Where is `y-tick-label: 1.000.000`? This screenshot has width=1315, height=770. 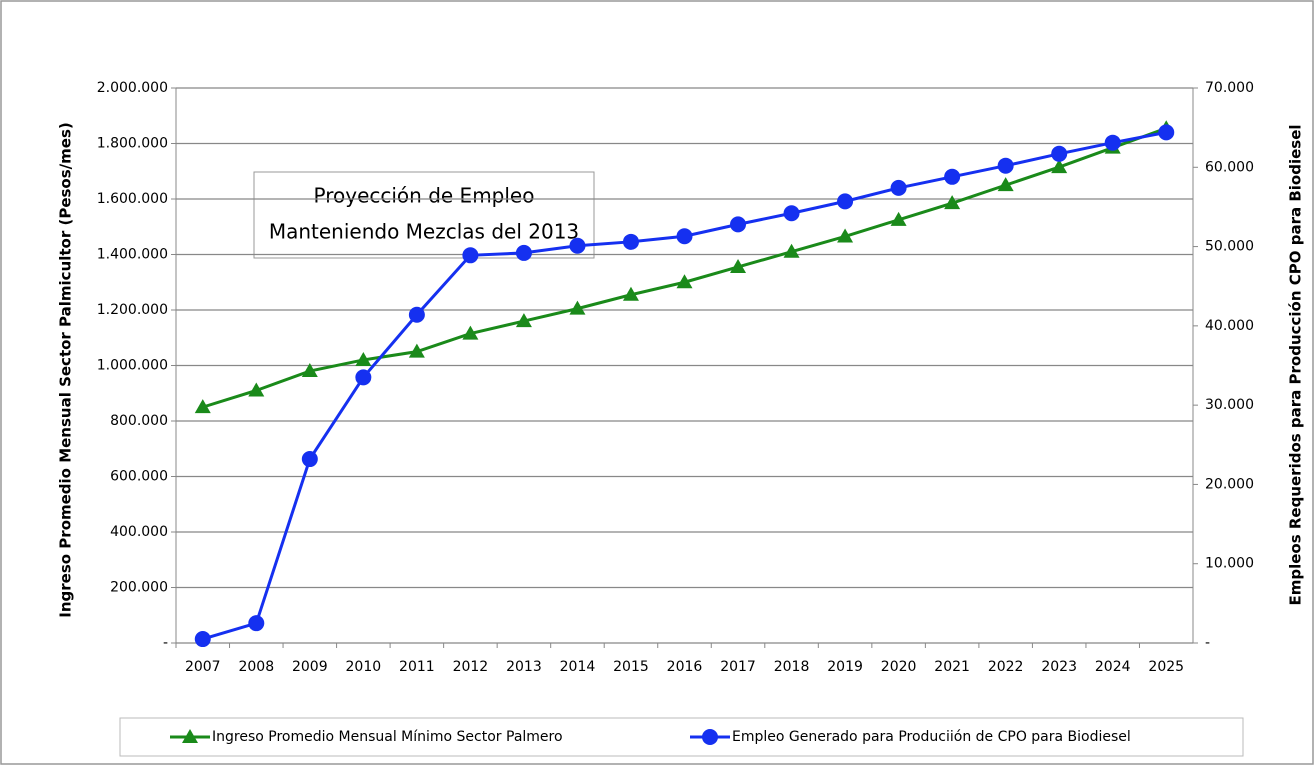 y-tick-label: 1.000.000 is located at coordinates (132, 366).